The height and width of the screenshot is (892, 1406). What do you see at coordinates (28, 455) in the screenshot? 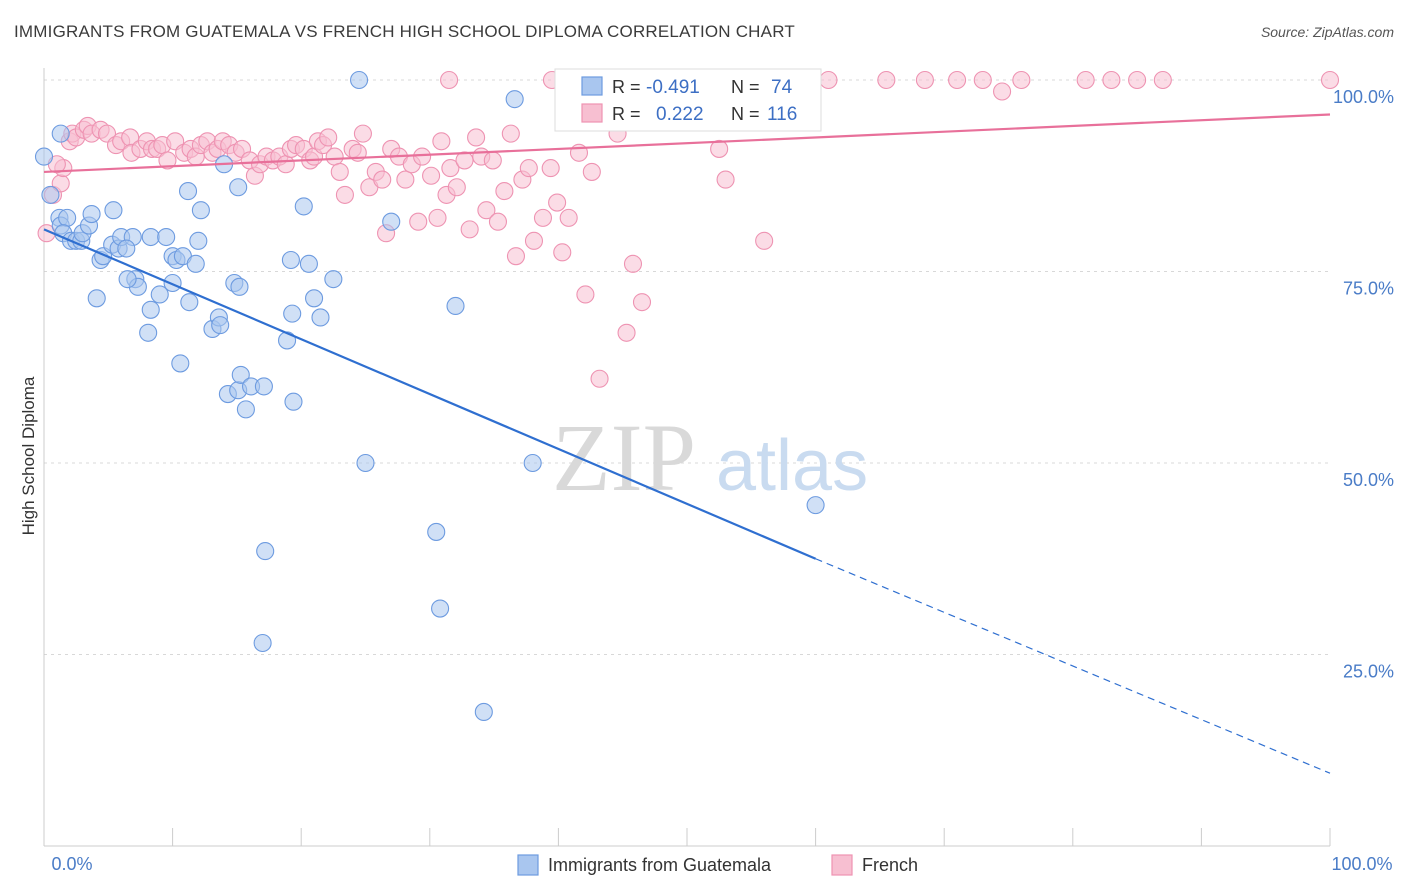
I see `y-axis-label: High School Diploma` at bounding box center [28, 455].